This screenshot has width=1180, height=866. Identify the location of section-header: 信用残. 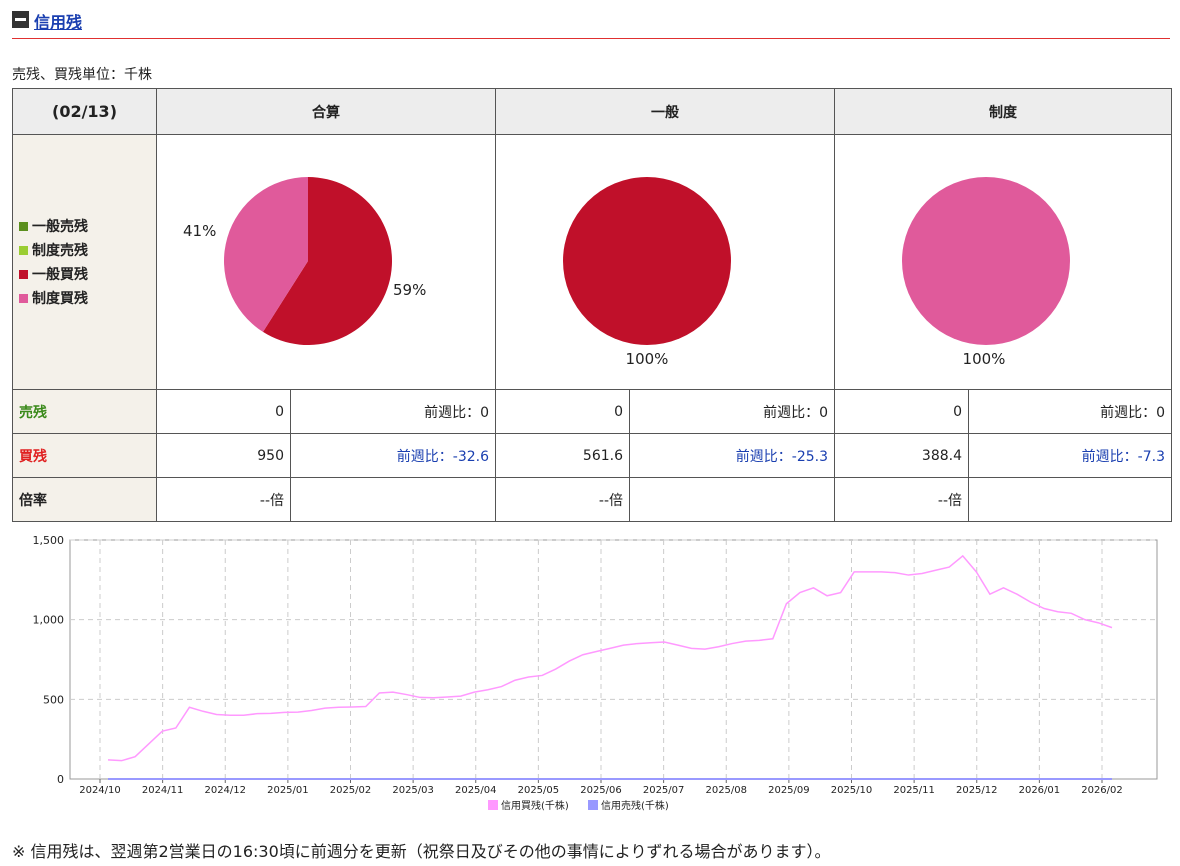
(591, 23).